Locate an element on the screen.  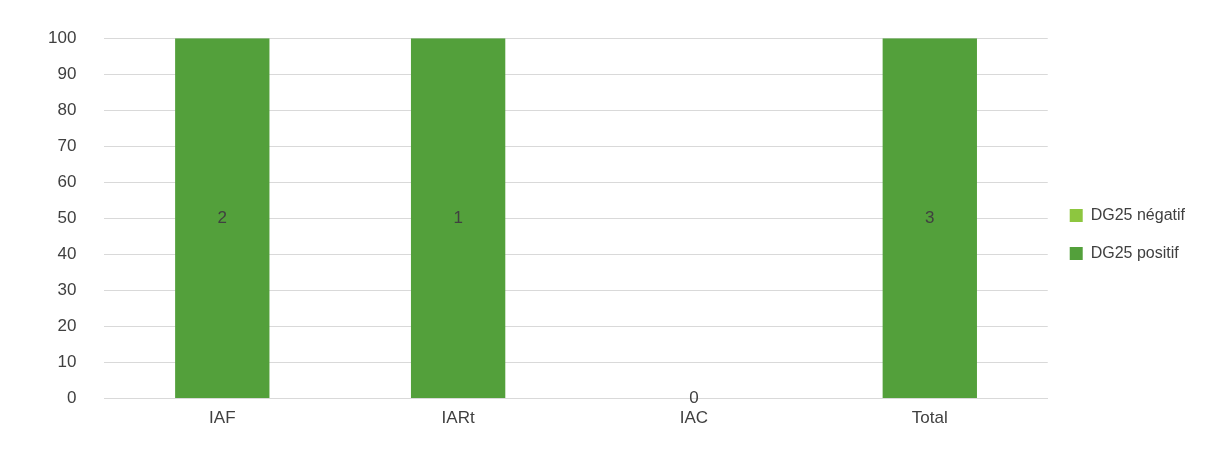
y-tick-label: 30 is located at coordinates (67, 290).